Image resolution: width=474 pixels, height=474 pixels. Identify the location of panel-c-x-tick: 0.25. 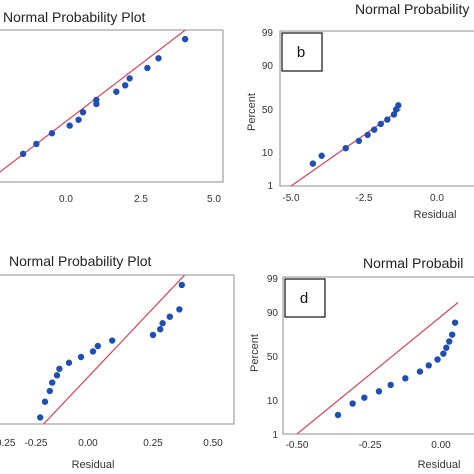
(153, 443).